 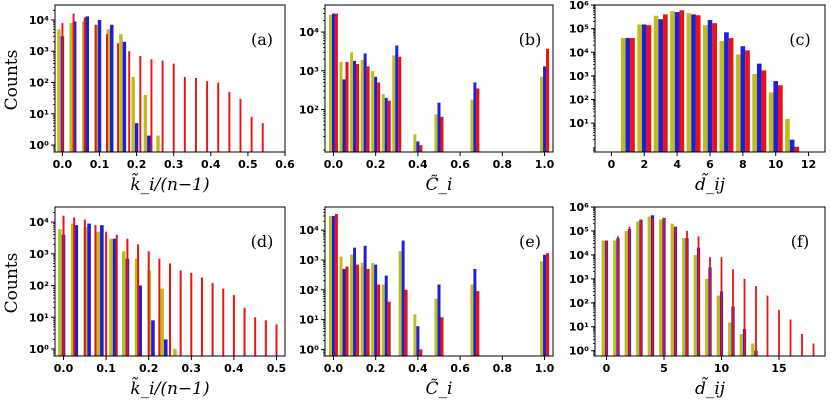 I want to click on x-tick-label: 0.5, so click(x=277, y=368).